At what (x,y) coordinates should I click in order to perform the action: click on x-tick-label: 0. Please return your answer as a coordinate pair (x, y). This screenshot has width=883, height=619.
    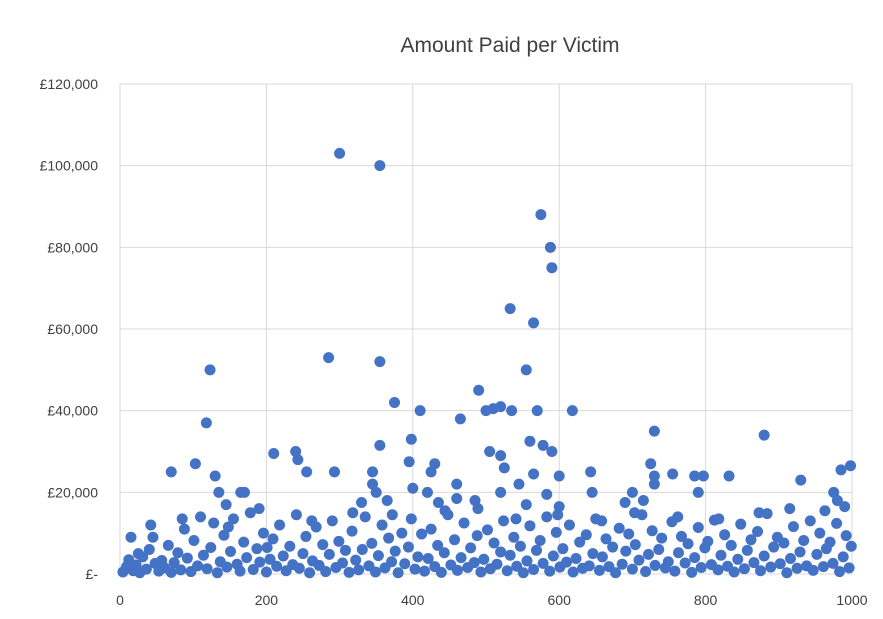
    Looking at the image, I should click on (120, 600).